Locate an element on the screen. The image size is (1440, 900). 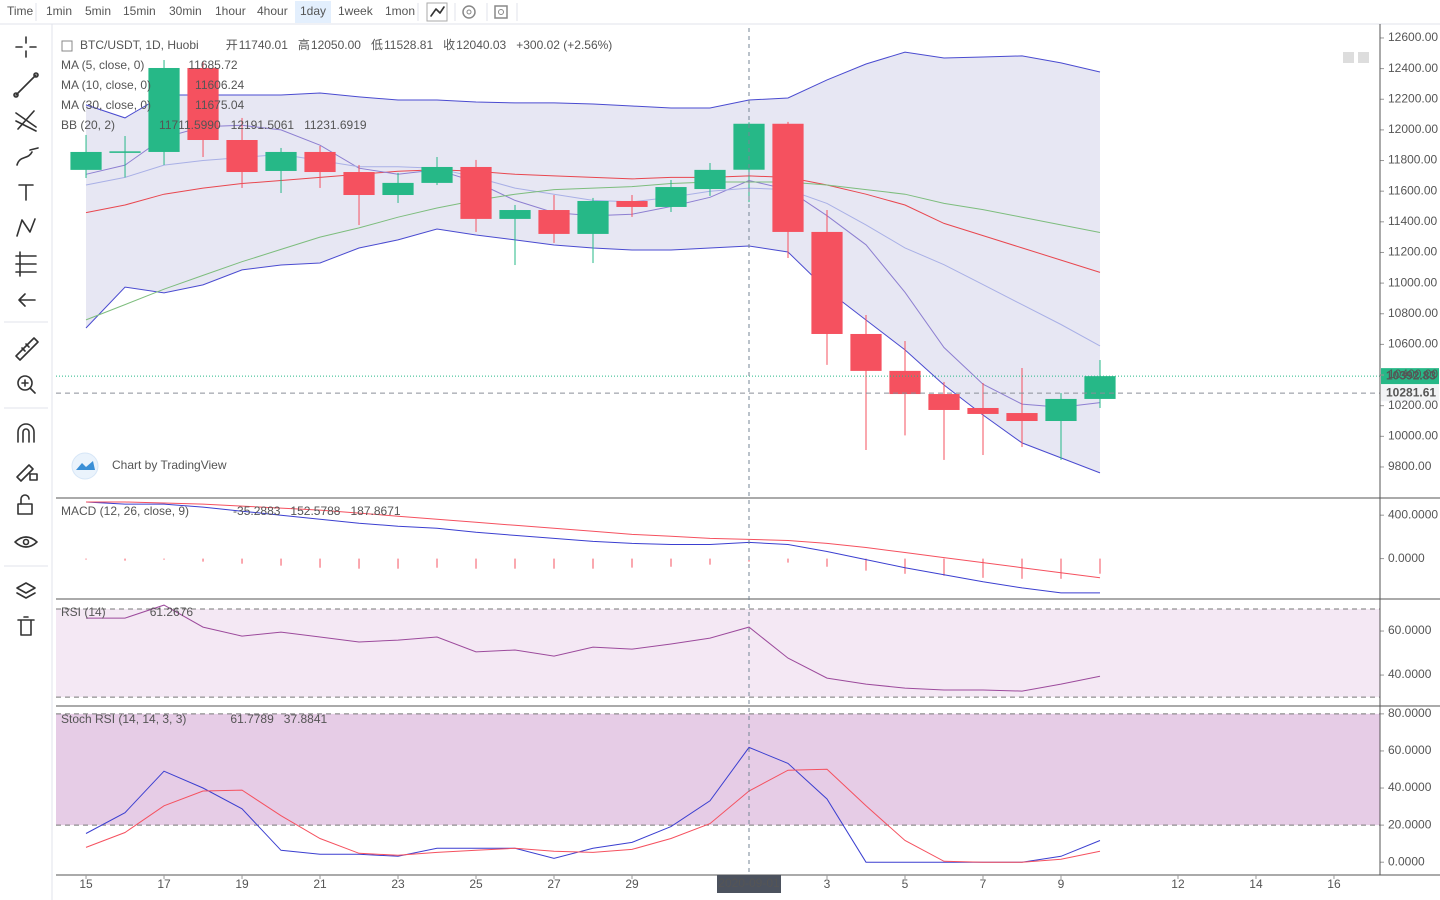
legend-value: 37.8841 is located at coordinates (306, 719).